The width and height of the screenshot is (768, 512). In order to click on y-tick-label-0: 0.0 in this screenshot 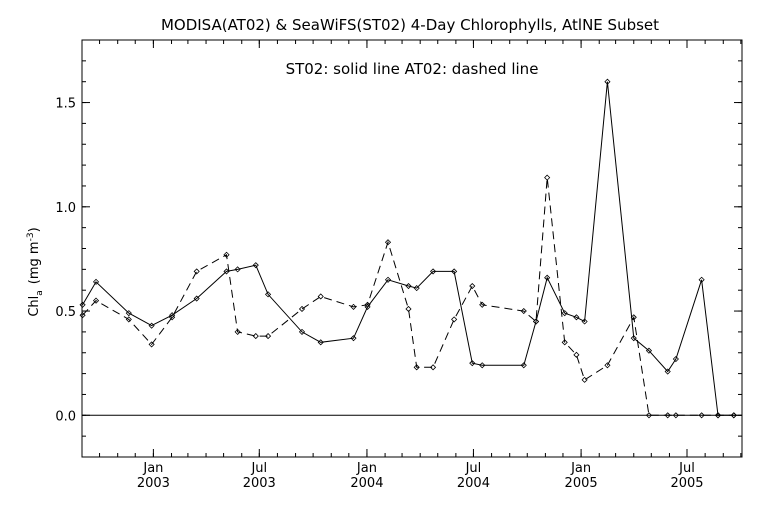, I will do `click(65, 416)`.